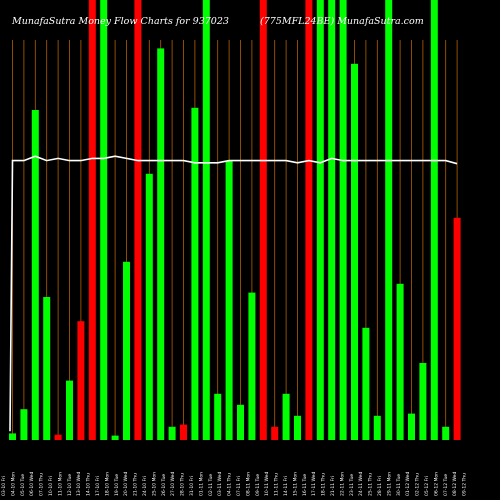  What do you see at coordinates (230, 484) in the screenshot?
I see `x-tick-label: 04-11 Thu` at bounding box center [230, 484].